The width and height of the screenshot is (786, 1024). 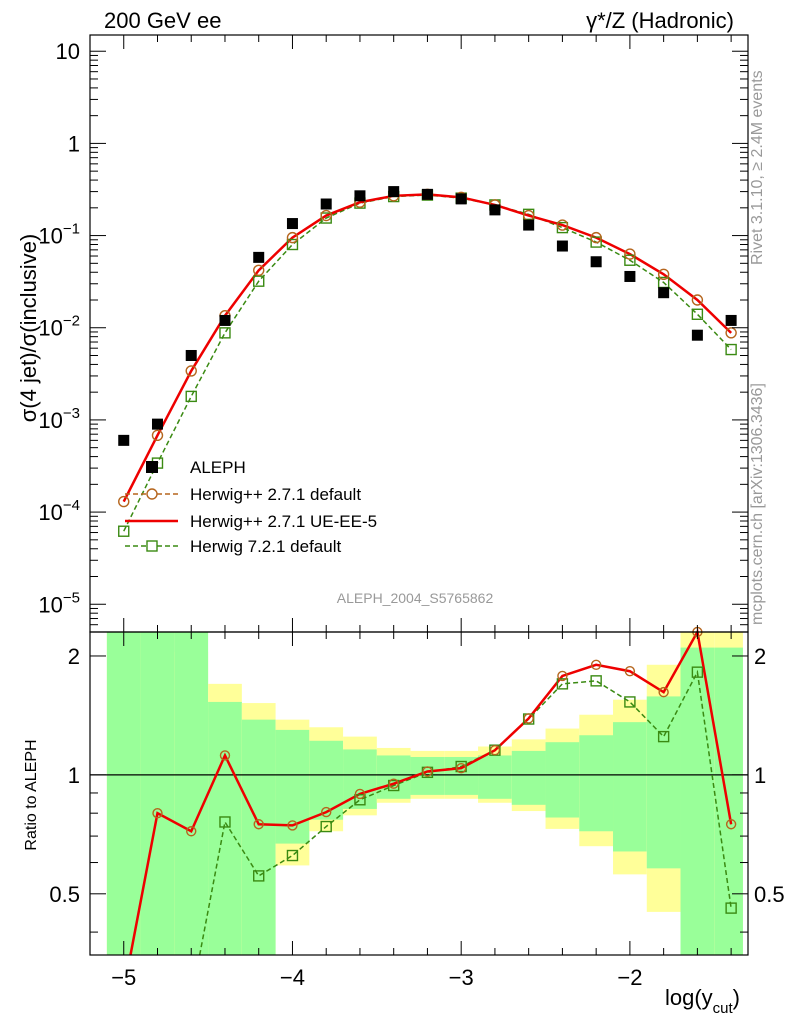 I want to click on main-y-tick-label: 10⁻¹, so click(x=59, y=235).